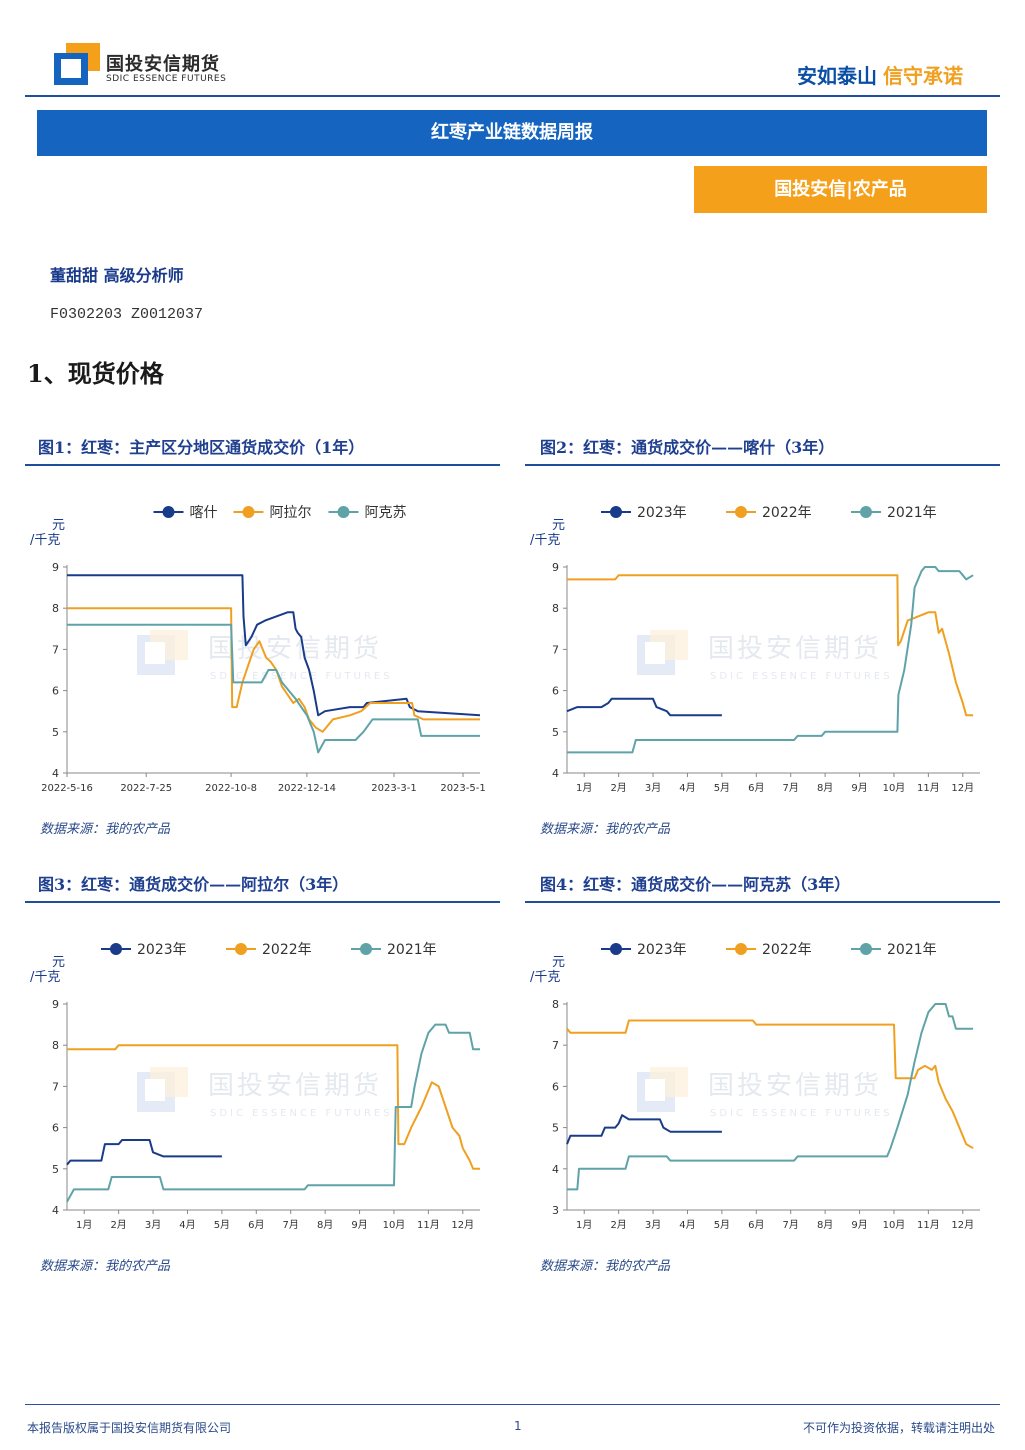 This screenshot has height=1450, width=1025. I want to click on legend-label: 喀什, so click(204, 513).